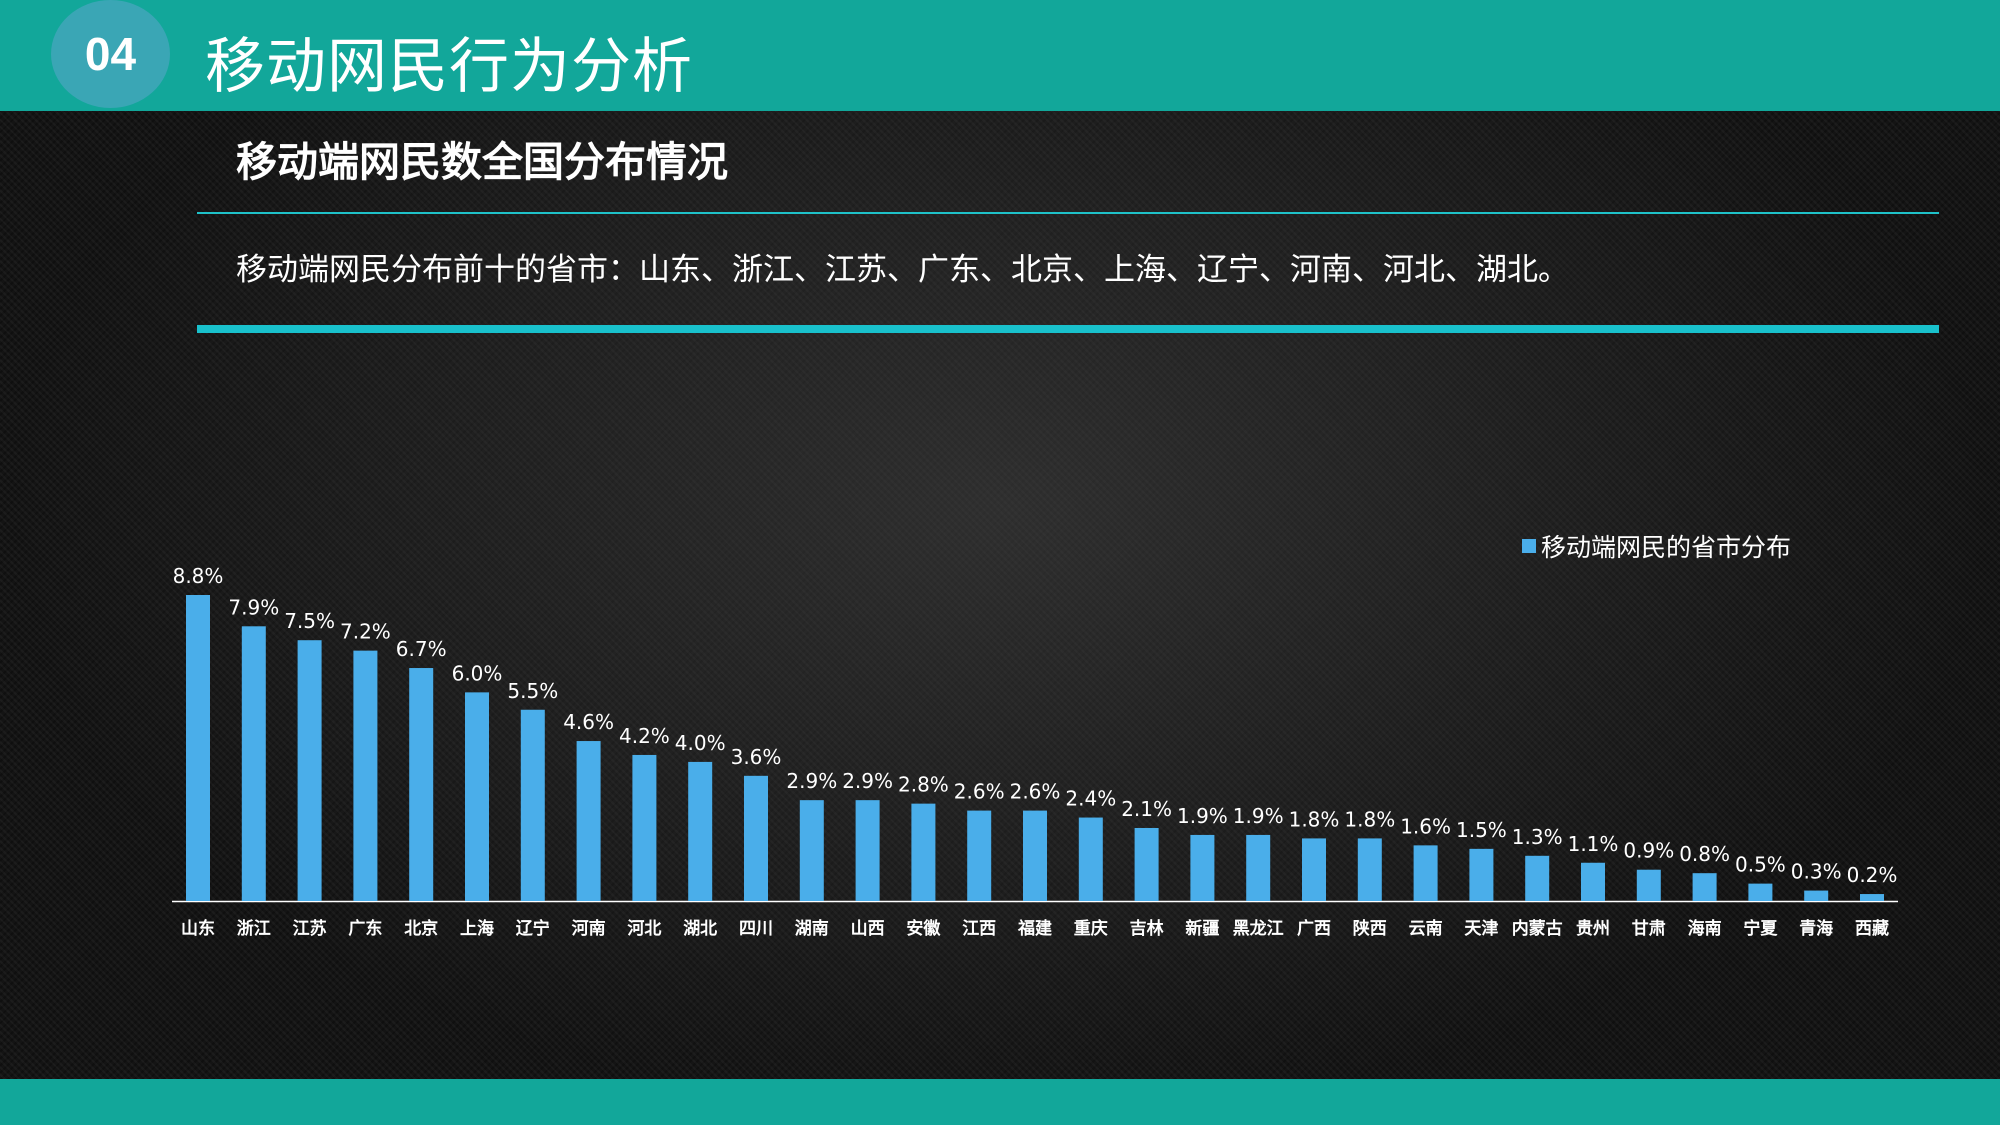 This screenshot has width=2000, height=1125. Describe the element at coordinates (1314, 819) in the screenshot. I see `data-label-20: 1.8%` at that location.